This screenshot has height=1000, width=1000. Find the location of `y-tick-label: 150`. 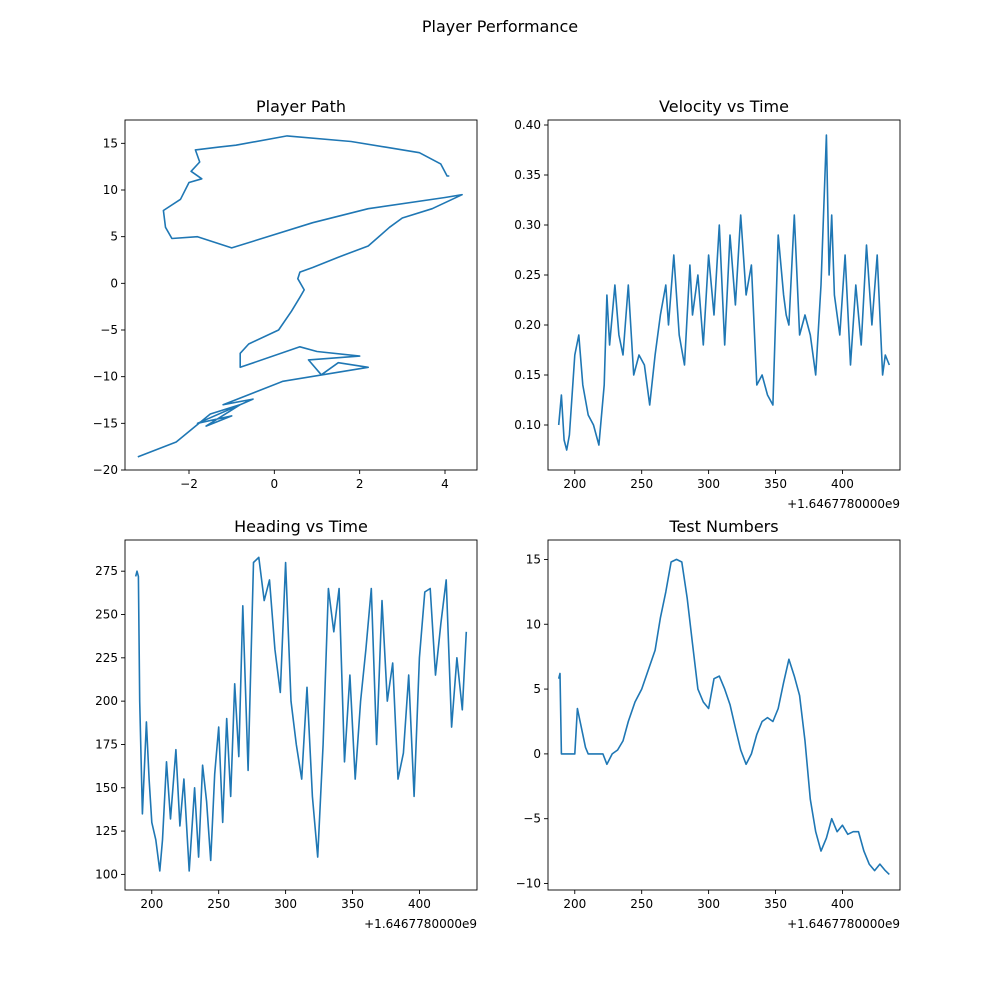

y-tick-label: 150 is located at coordinates (106, 788).